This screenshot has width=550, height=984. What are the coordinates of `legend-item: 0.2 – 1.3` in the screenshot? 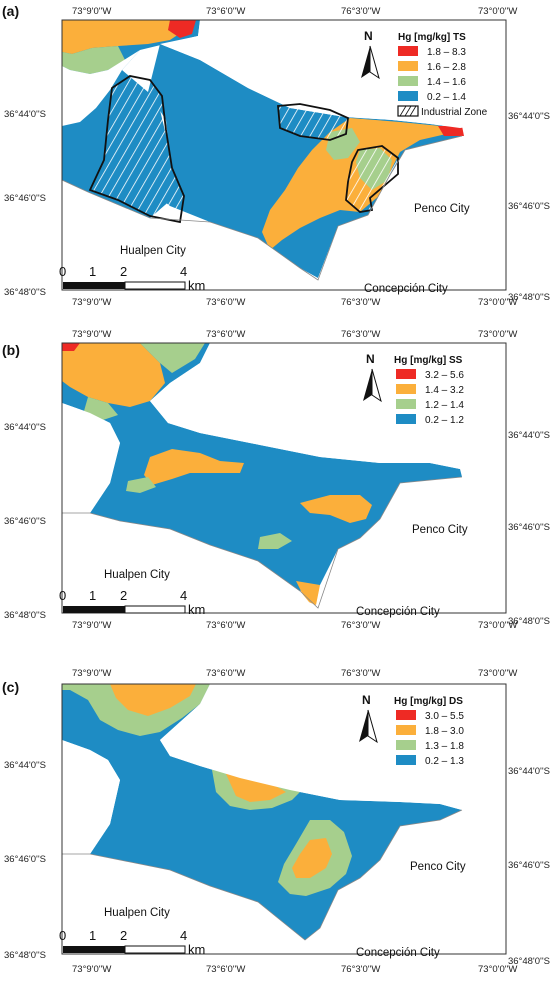 It's located at (444, 761).